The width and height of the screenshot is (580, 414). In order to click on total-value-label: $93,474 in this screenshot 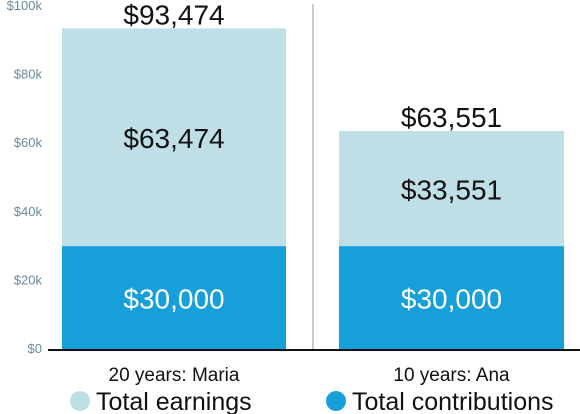, I will do `click(173, 15)`.